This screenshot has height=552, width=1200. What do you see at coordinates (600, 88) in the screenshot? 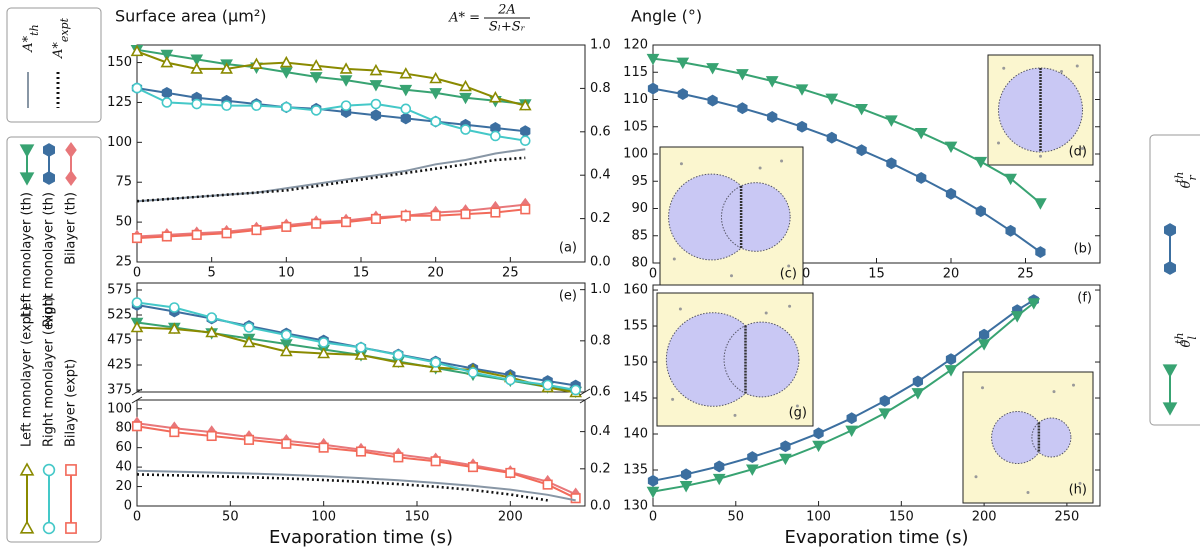
I see `y2-tick-label: 0.8` at bounding box center [600, 88].